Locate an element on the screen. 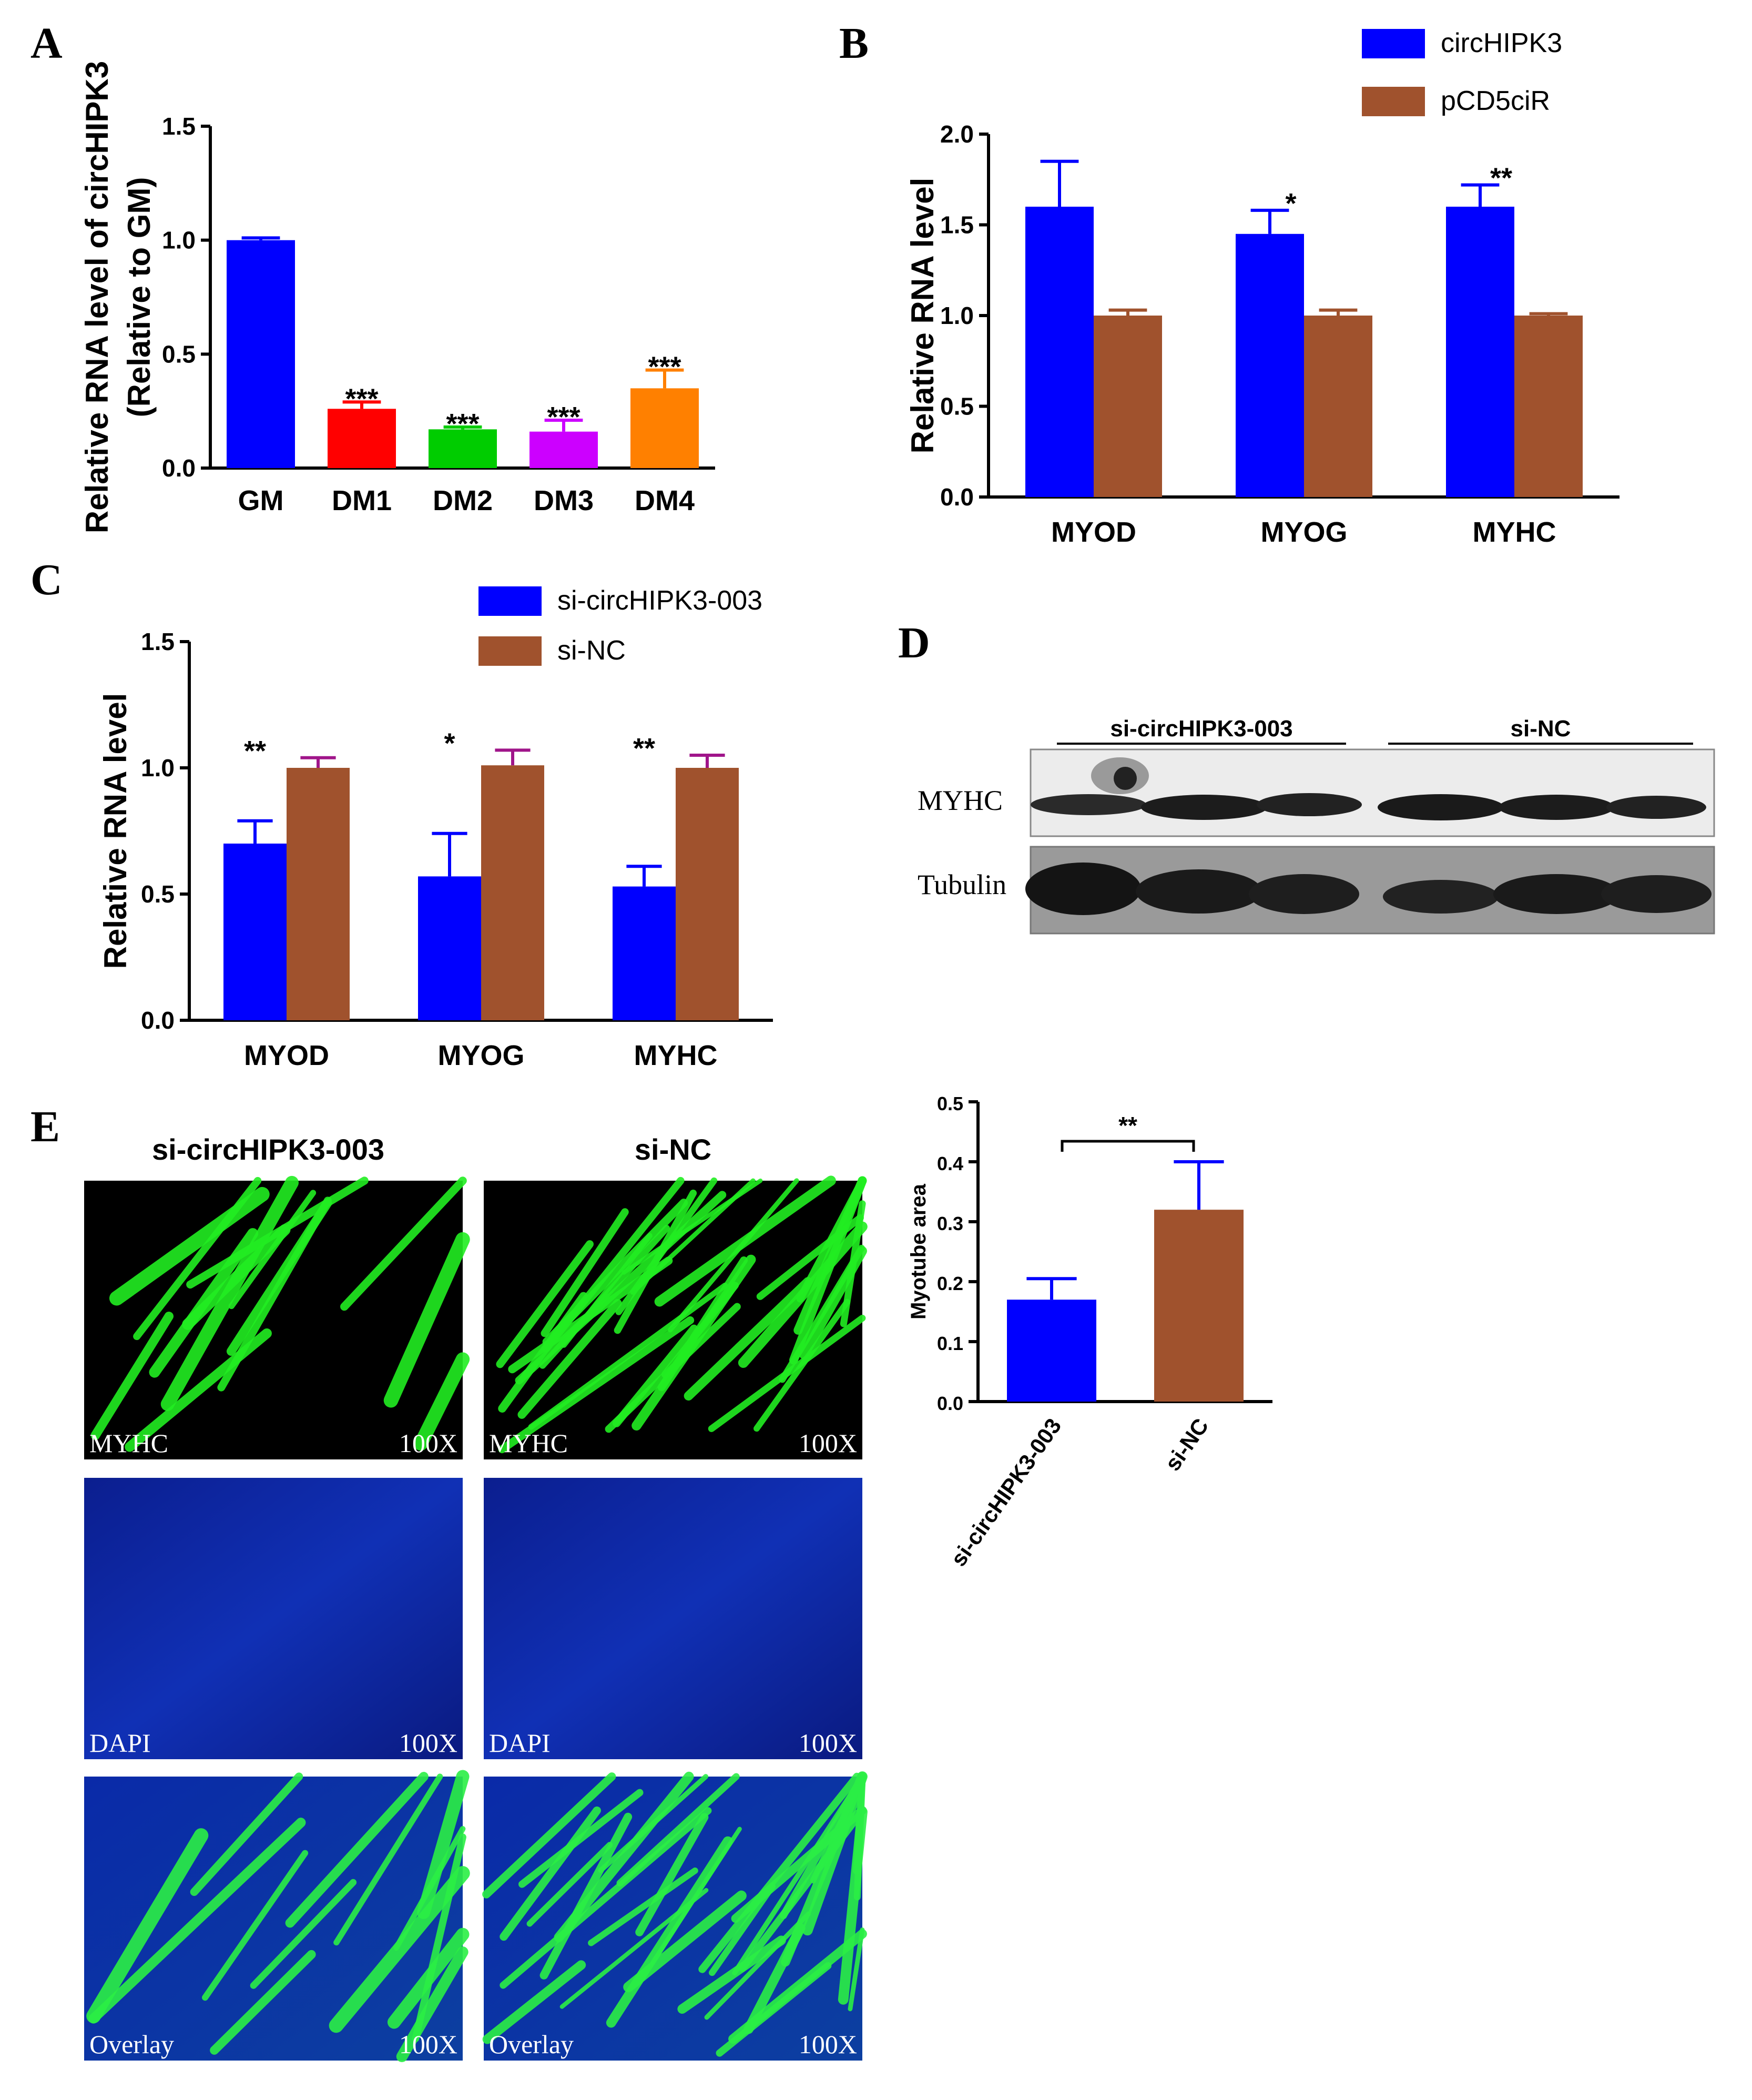 This screenshot has height=2100, width=1752. panel-label-e: E is located at coordinates (45, 1126).